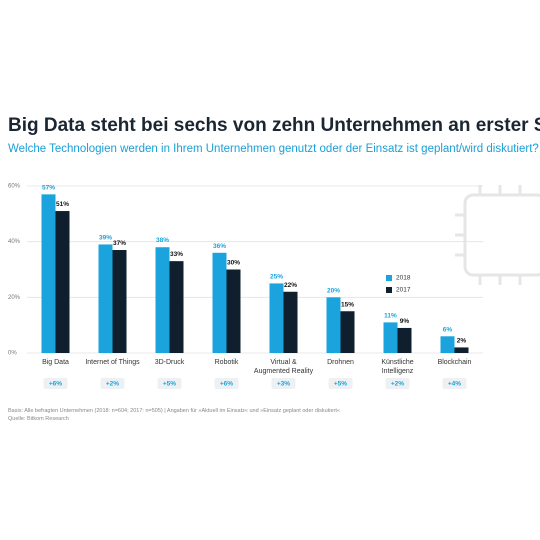  I want to click on x-tick-label: Künstliche Intelligenz, so click(397, 367).